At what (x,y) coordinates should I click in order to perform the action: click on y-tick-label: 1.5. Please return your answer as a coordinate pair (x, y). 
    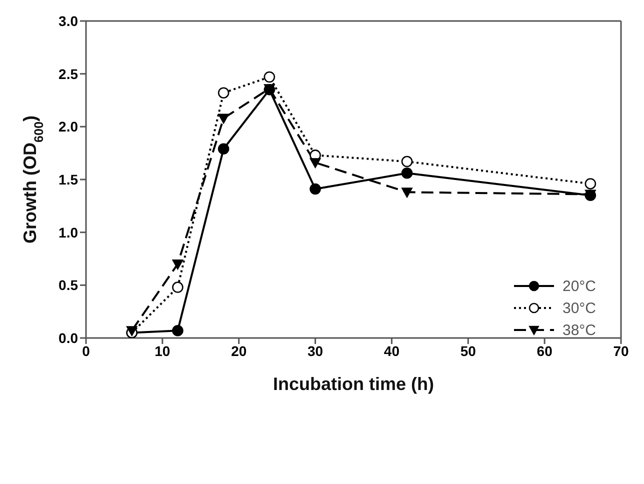
    Looking at the image, I should click on (68, 179).